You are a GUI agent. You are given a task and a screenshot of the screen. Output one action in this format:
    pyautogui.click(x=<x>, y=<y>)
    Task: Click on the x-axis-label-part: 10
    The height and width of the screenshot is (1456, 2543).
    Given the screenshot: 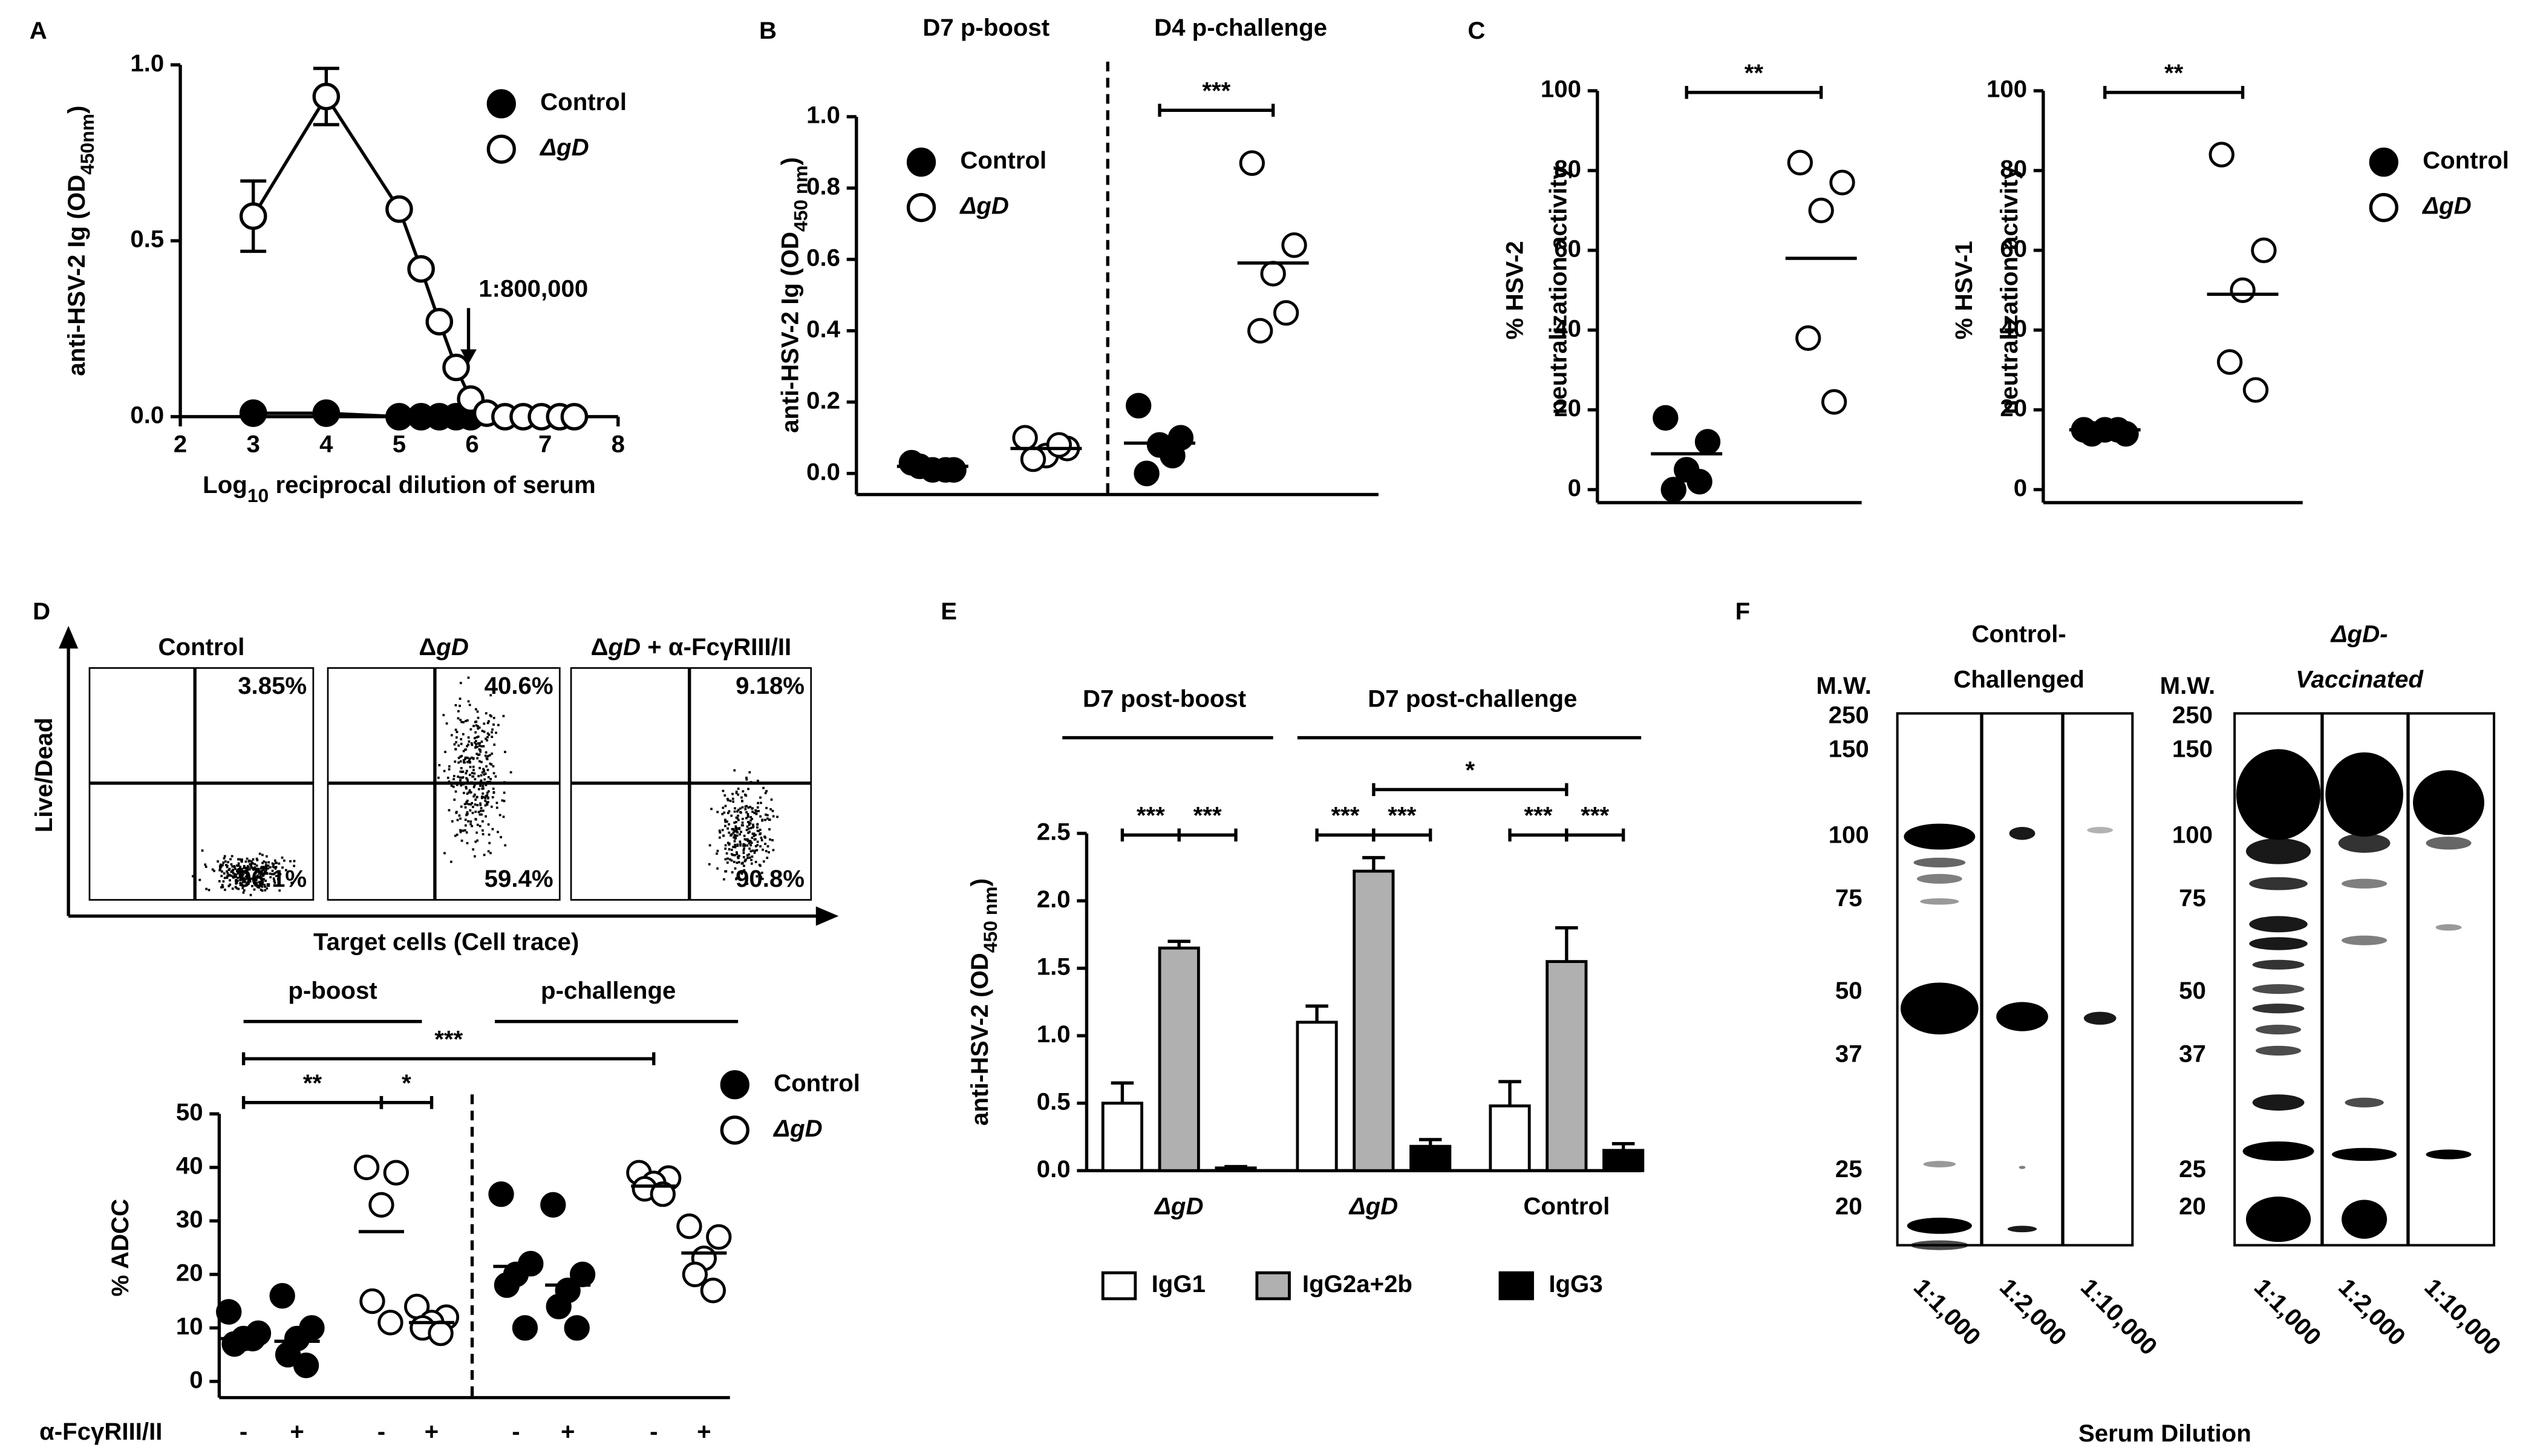 What is the action you would take?
    pyautogui.click(x=258, y=496)
    